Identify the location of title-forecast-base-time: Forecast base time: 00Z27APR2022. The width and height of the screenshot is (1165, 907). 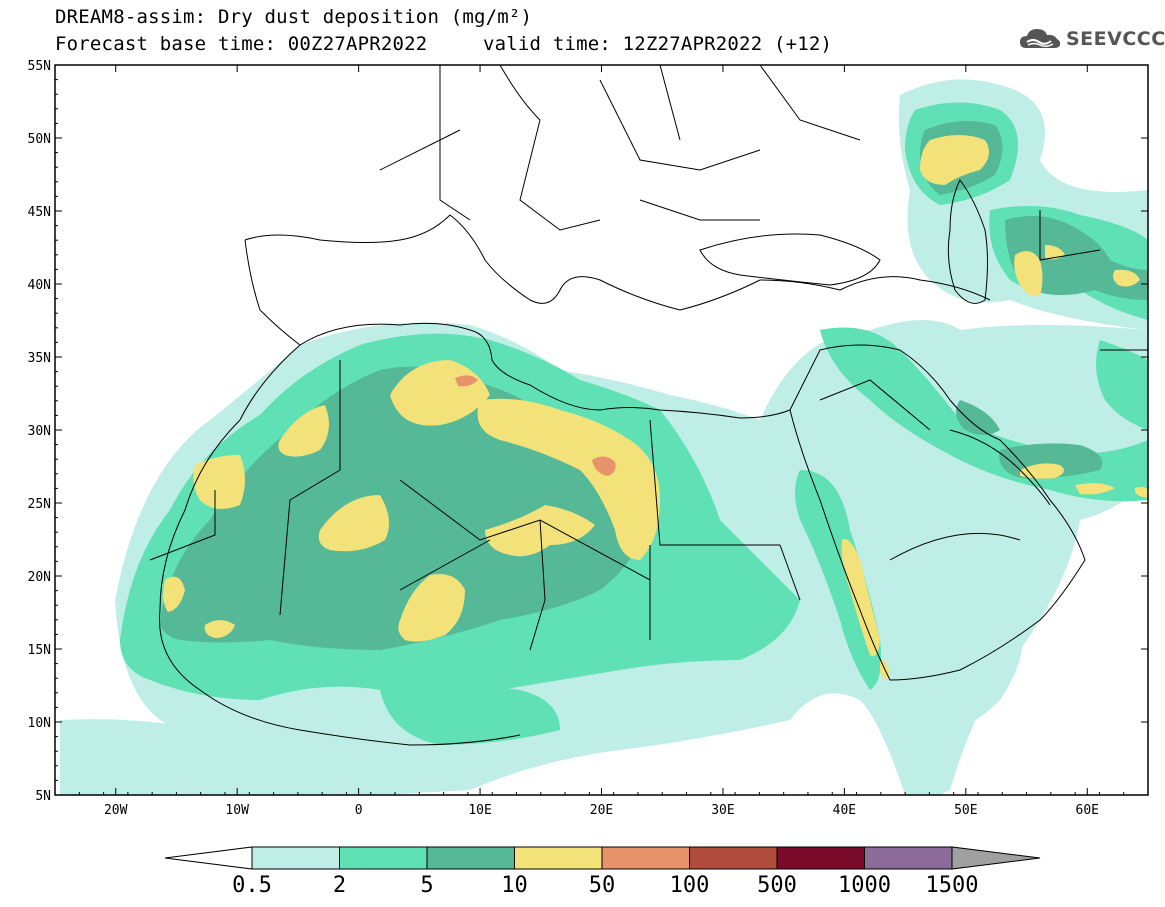
(241, 44).